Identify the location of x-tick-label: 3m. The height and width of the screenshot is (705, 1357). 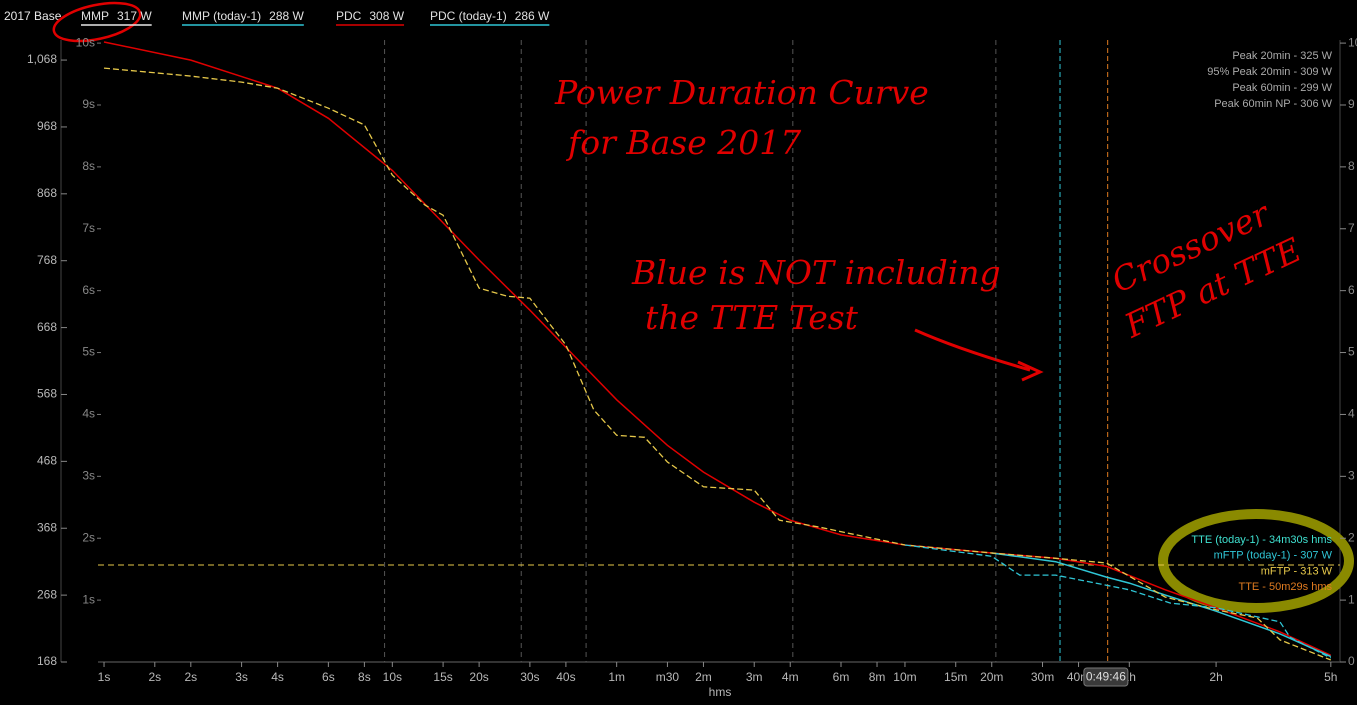
(754, 677).